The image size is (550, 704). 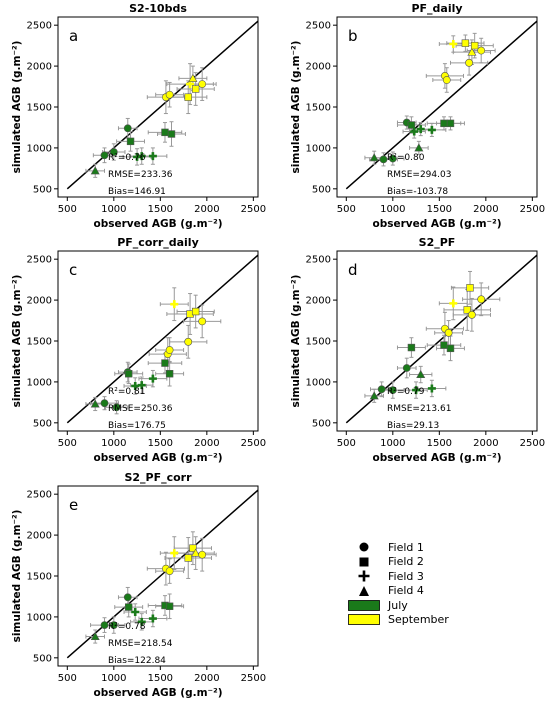 What do you see at coordinates (406, 392) in the screenshot?
I see `stat-annotation: R²=0.79` at bounding box center [406, 392].